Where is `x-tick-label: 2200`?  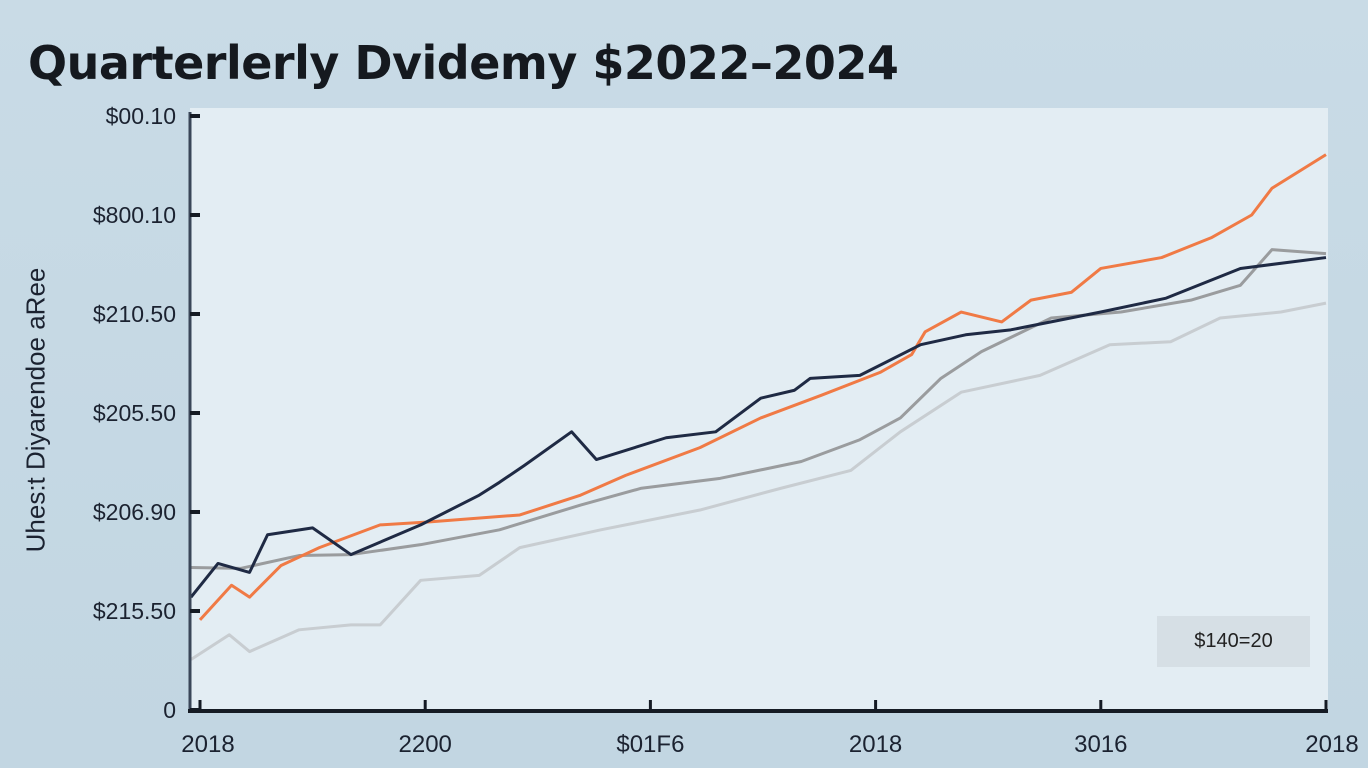 x-tick-label: 2200 is located at coordinates (425, 744).